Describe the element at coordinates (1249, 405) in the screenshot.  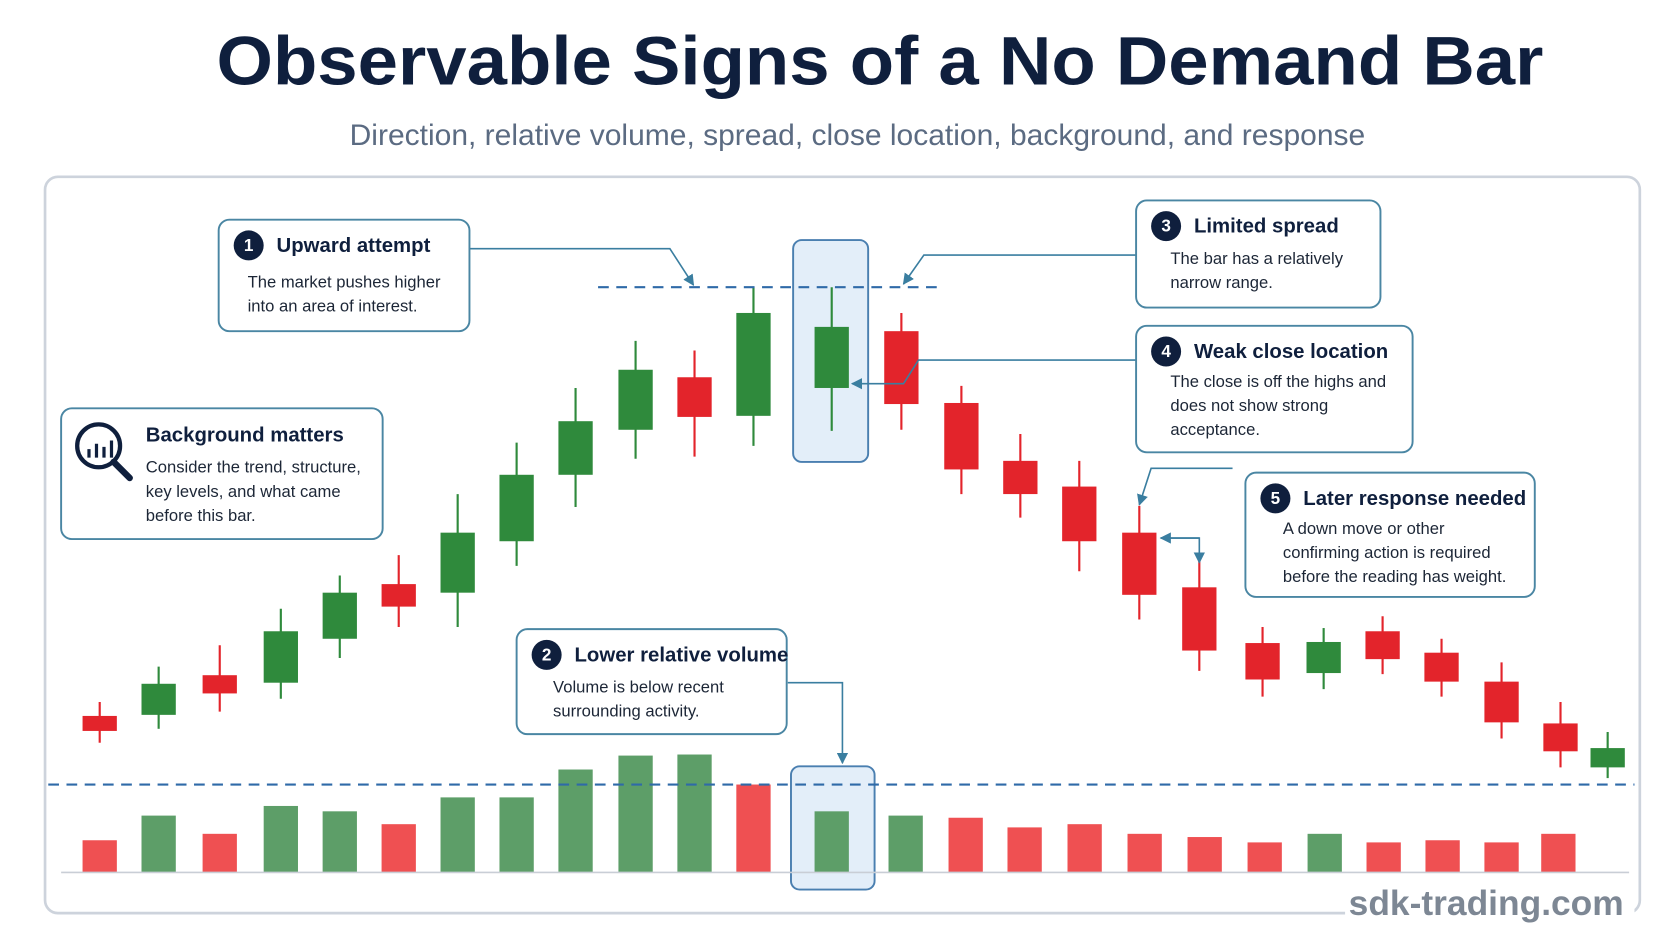
I see `callout-text: does not show strong` at that location.